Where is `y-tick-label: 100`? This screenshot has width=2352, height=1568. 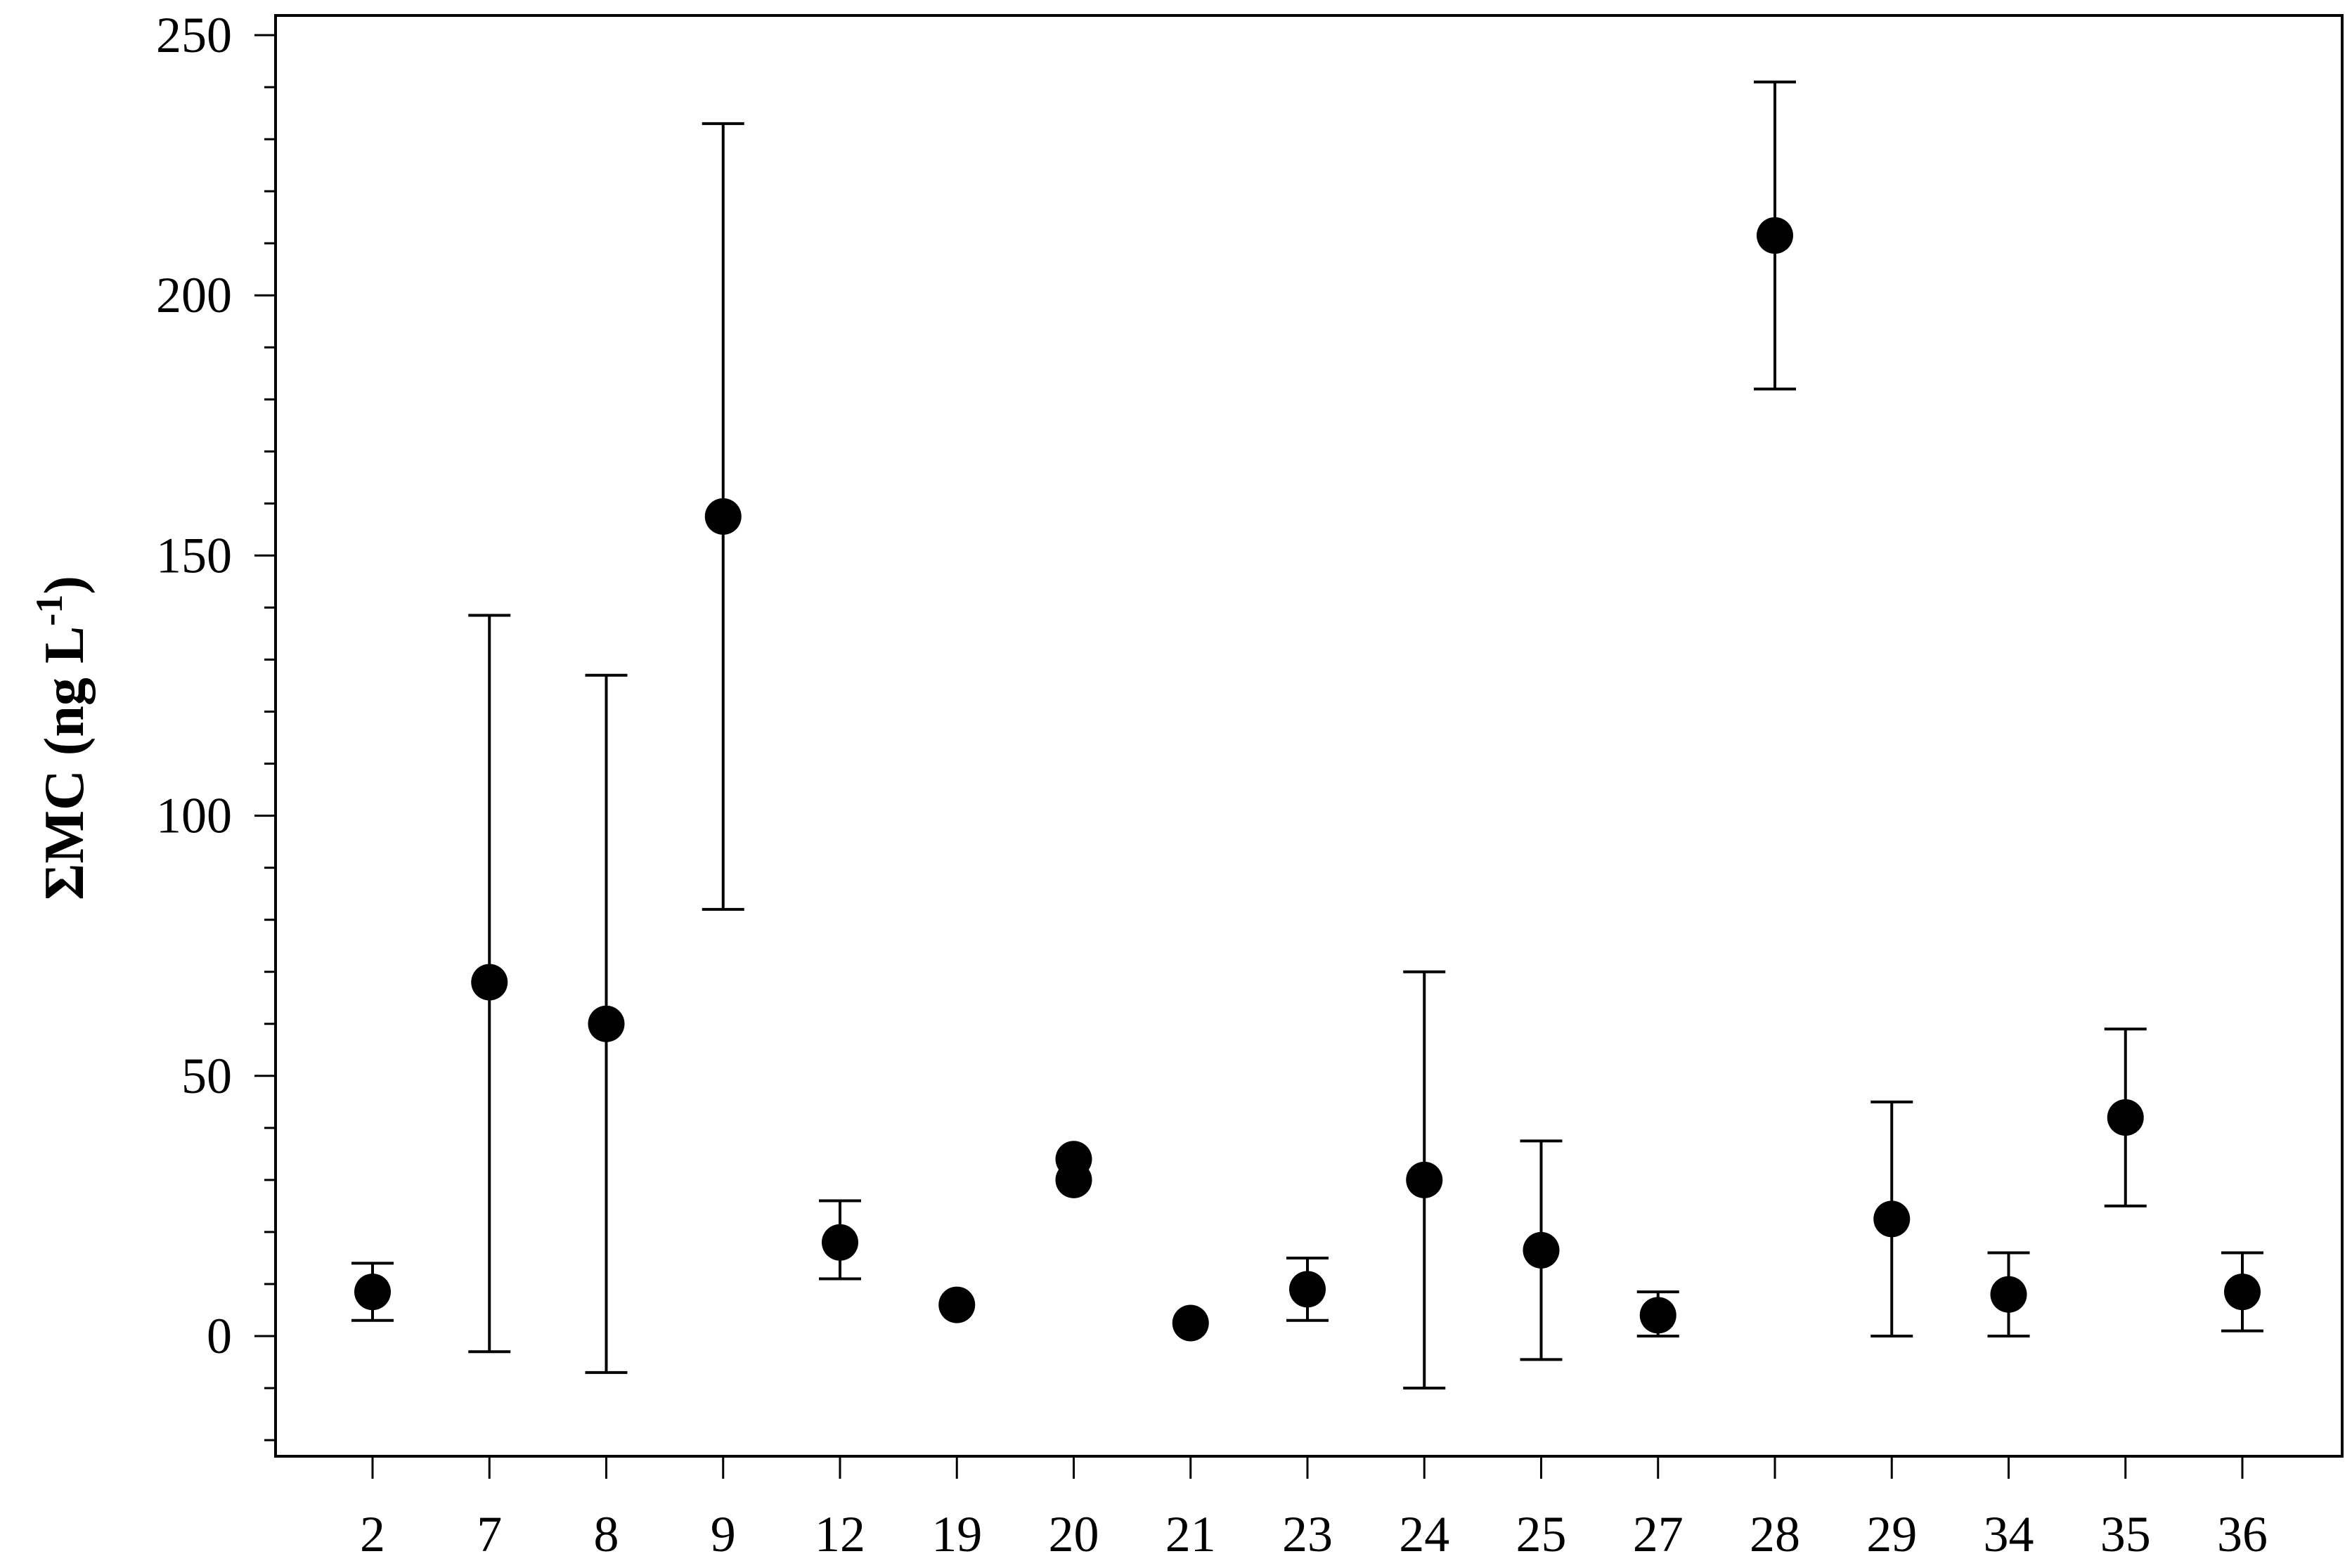
y-tick-label: 100 is located at coordinates (194, 816).